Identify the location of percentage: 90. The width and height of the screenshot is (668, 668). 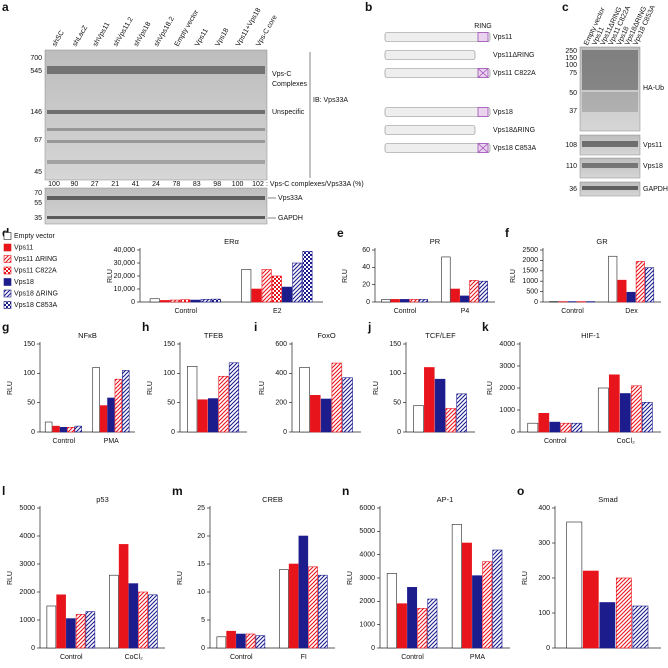
(75, 184).